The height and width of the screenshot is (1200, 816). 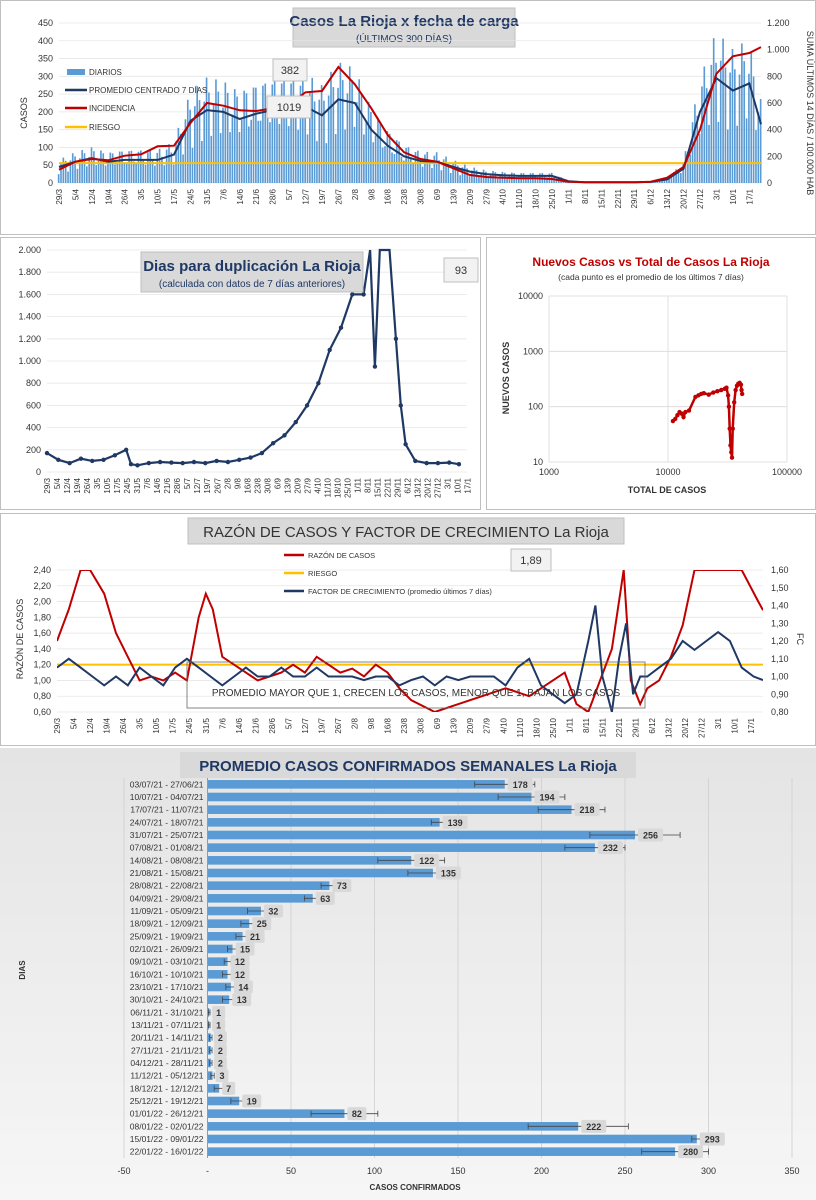 What do you see at coordinates (549, 472) in the screenshot?
I see `x-tick-label: 1000` at bounding box center [549, 472].